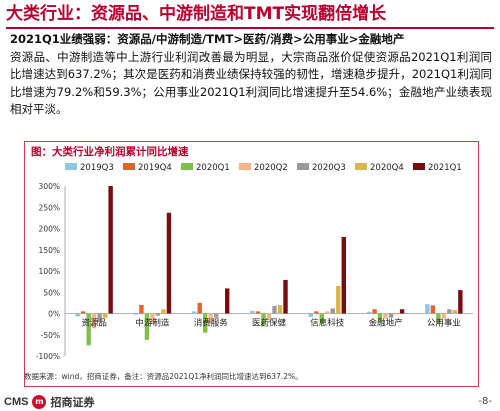  I want to click on x-tick-label: 医药保健, so click(269, 323).